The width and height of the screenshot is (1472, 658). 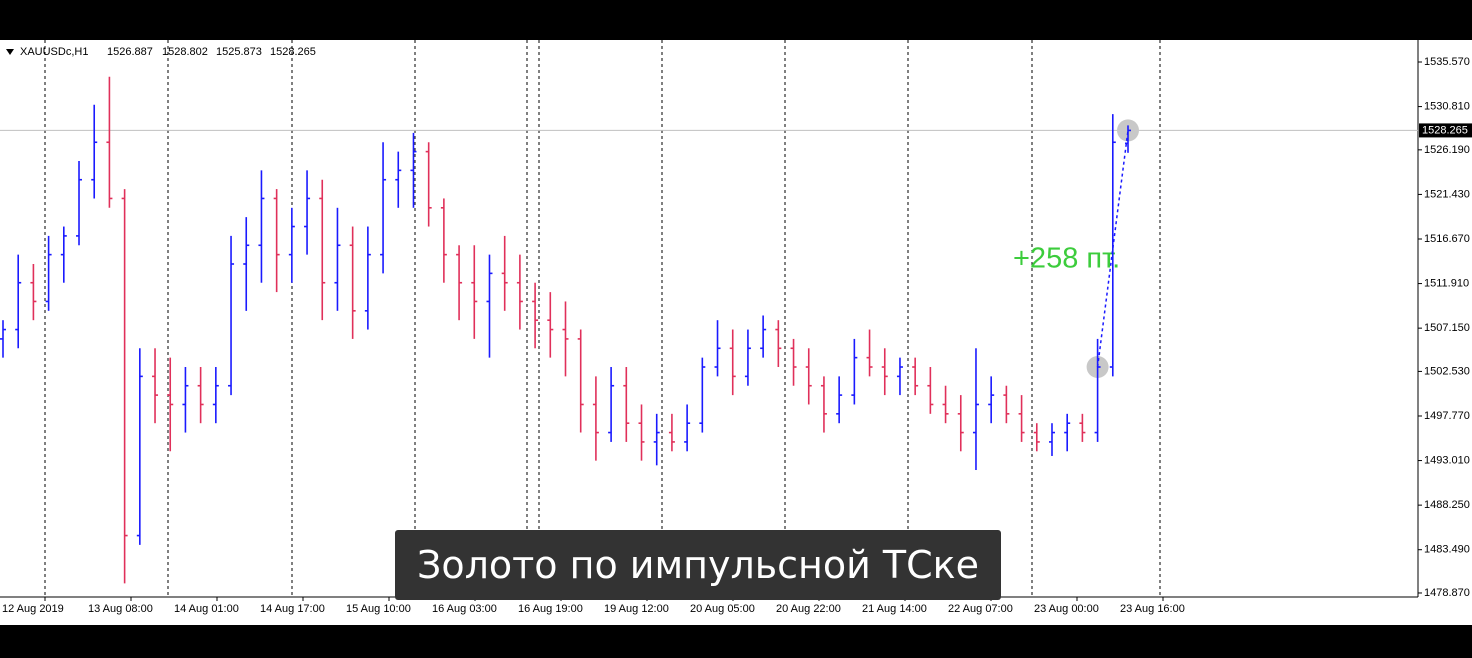 I want to click on caption: Золото по импульсной ТСке, so click(x=697, y=565).